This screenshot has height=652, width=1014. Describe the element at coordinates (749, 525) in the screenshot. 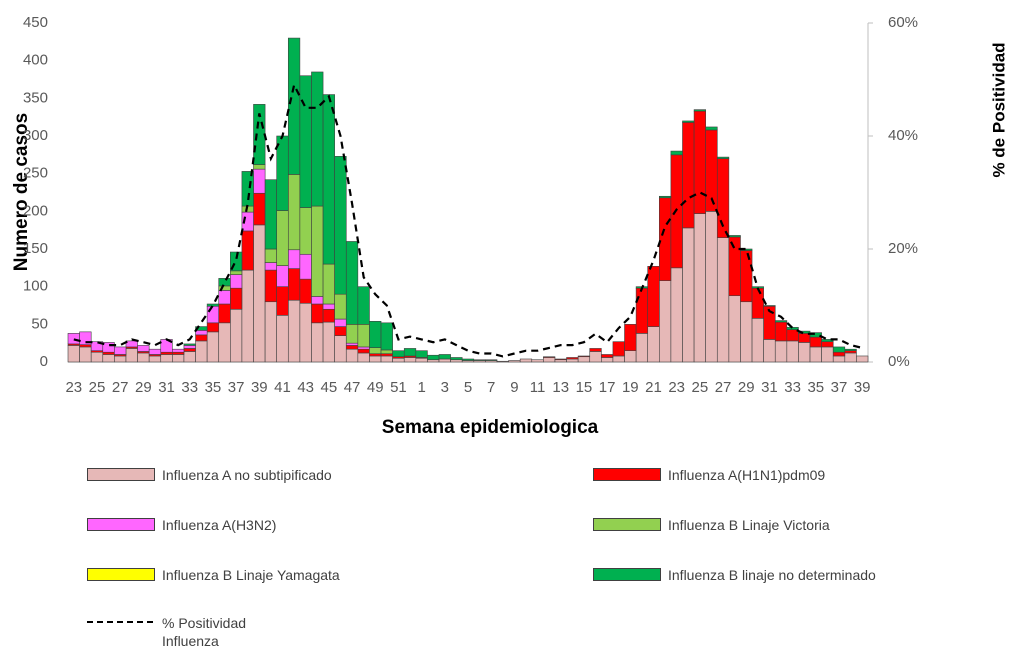

I see `legend-label: Influenza B Linaje Victoria` at that location.